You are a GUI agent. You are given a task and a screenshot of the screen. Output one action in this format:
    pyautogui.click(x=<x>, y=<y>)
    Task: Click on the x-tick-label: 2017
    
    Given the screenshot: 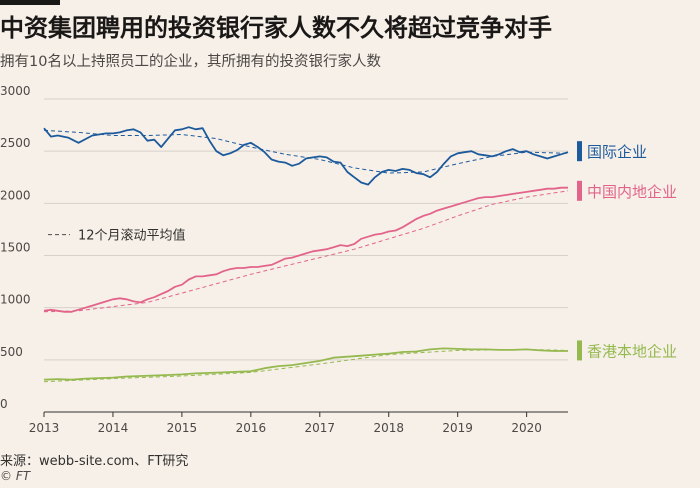 What is the action you would take?
    pyautogui.click(x=320, y=428)
    